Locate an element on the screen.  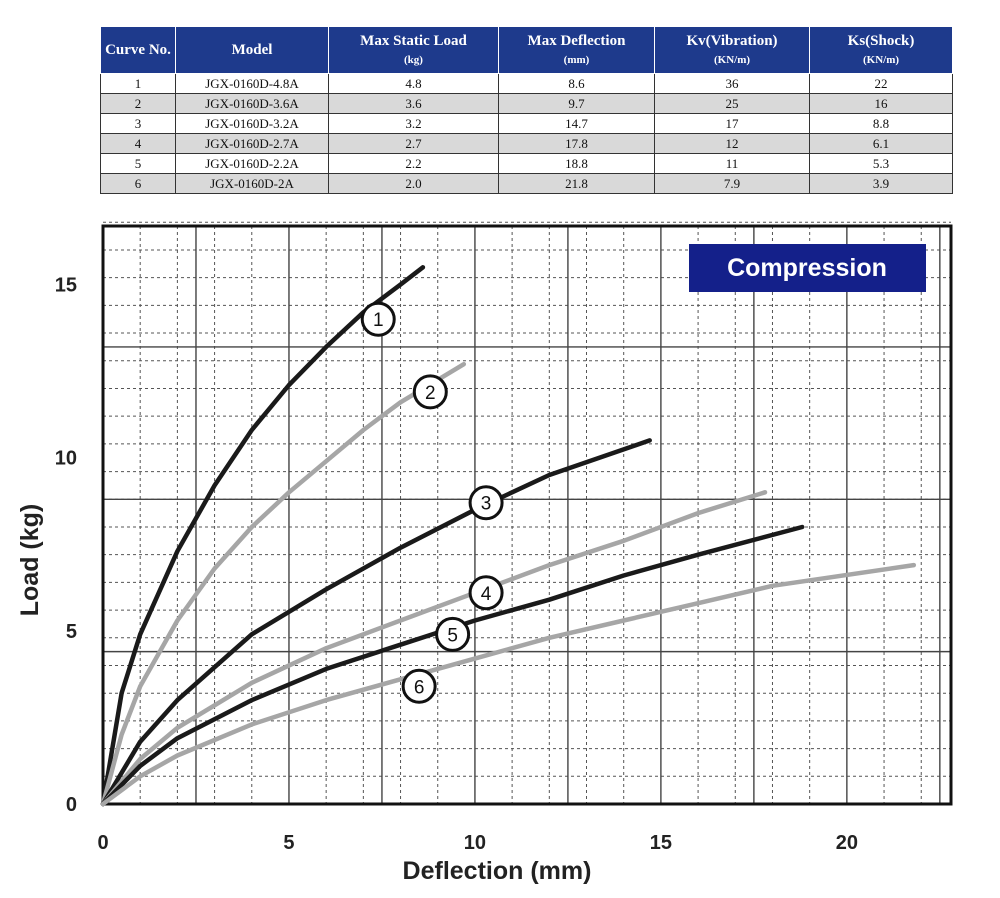
cell-kv: 12 is located at coordinates (732, 143).